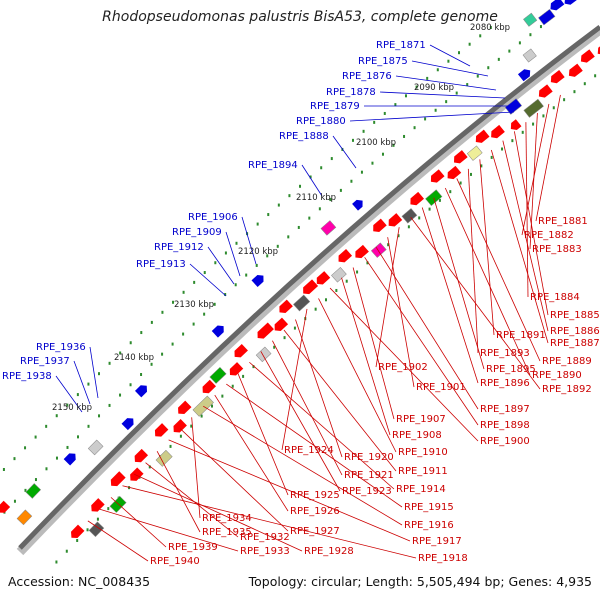  What do you see at coordinates (567, 361) in the screenshot?
I see `gene-label-bottom: RPE_1889` at bounding box center [567, 361].